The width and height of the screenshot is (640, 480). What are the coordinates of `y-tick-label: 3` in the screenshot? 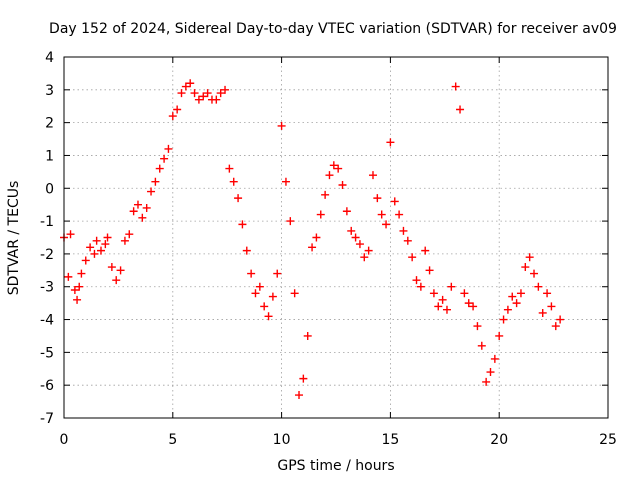 It's located at (49, 91).